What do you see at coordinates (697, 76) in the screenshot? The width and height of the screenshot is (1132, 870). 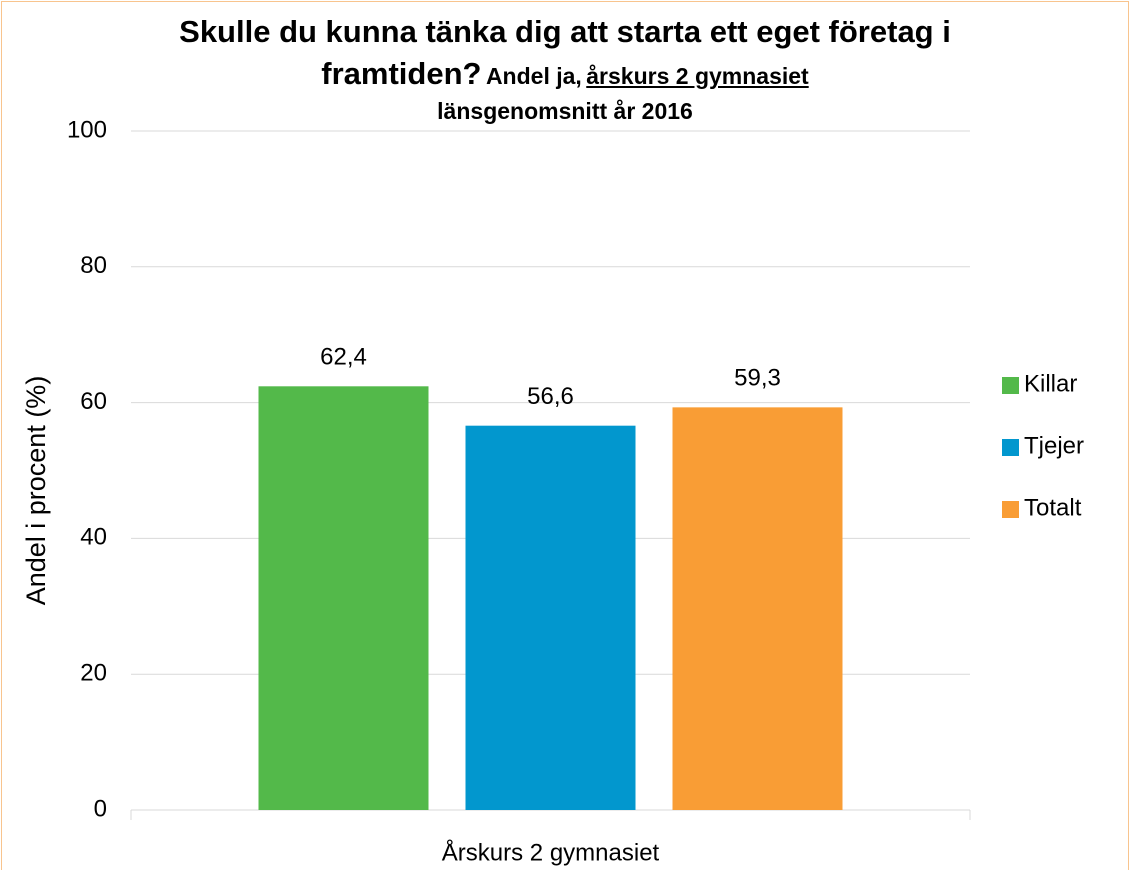 I see `chart-subtitle-underlined: årskurs 2 gymnasiet` at bounding box center [697, 76].